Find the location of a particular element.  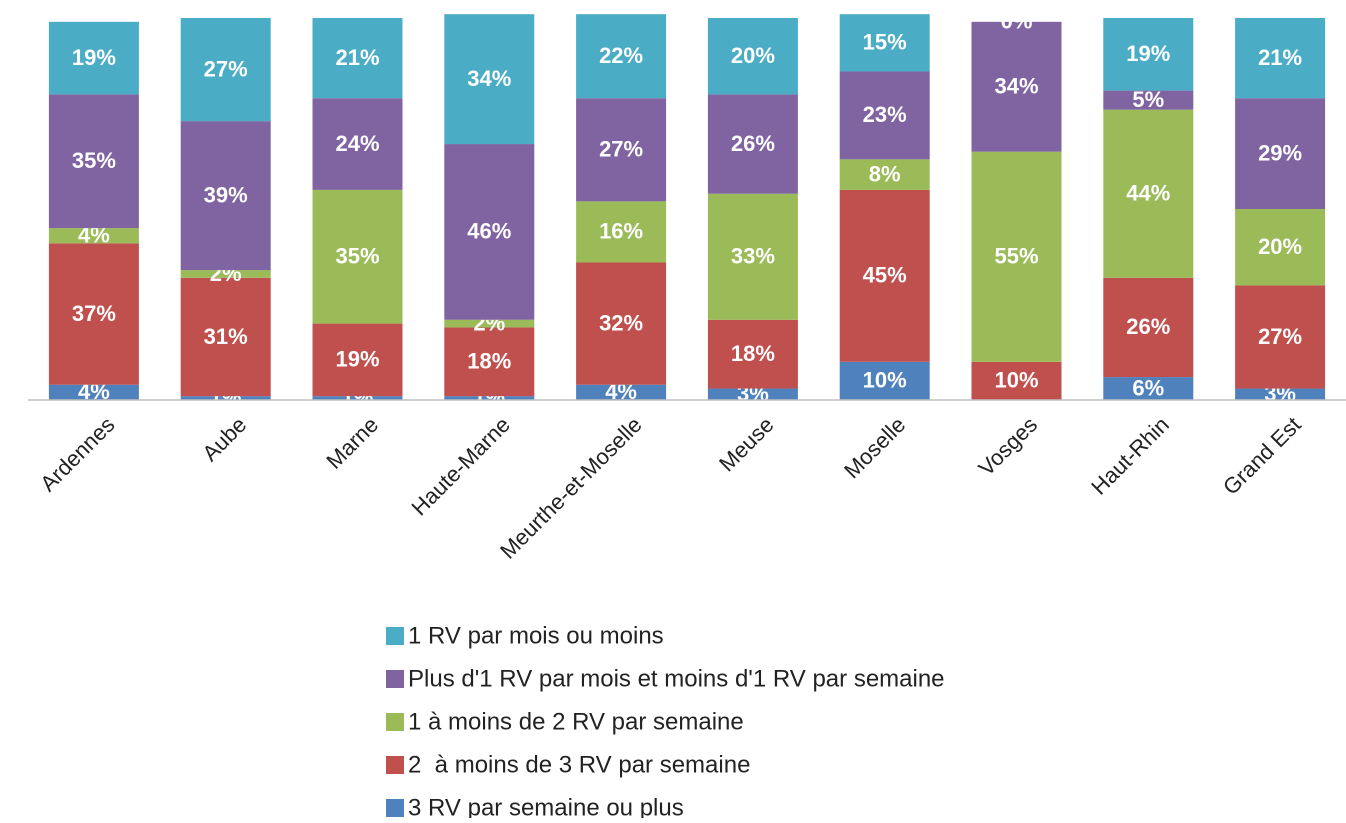

legend-label: 3 RV par semaine ou plus is located at coordinates (546, 806).